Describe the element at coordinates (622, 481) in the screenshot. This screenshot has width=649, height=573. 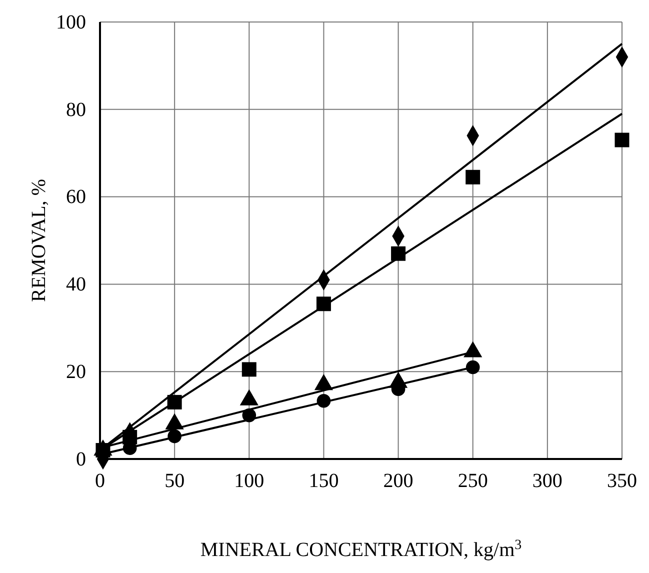
I see `x-tick-label: 350` at that location.